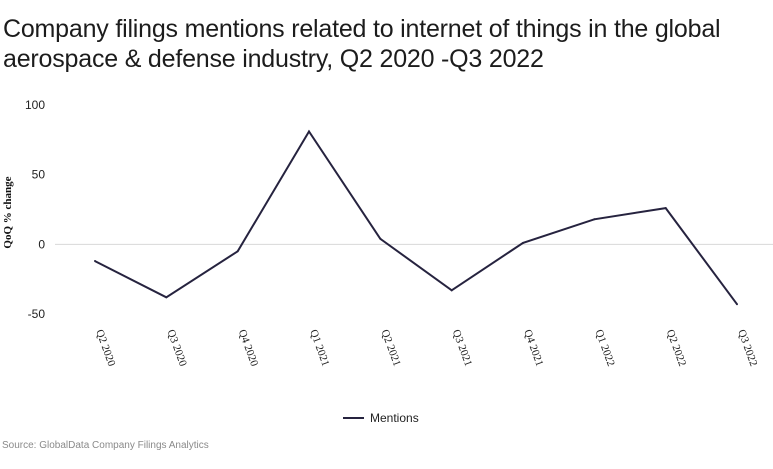 The height and width of the screenshot is (469, 773). I want to click on x-tick-label: Q3 2020, so click(177, 348).